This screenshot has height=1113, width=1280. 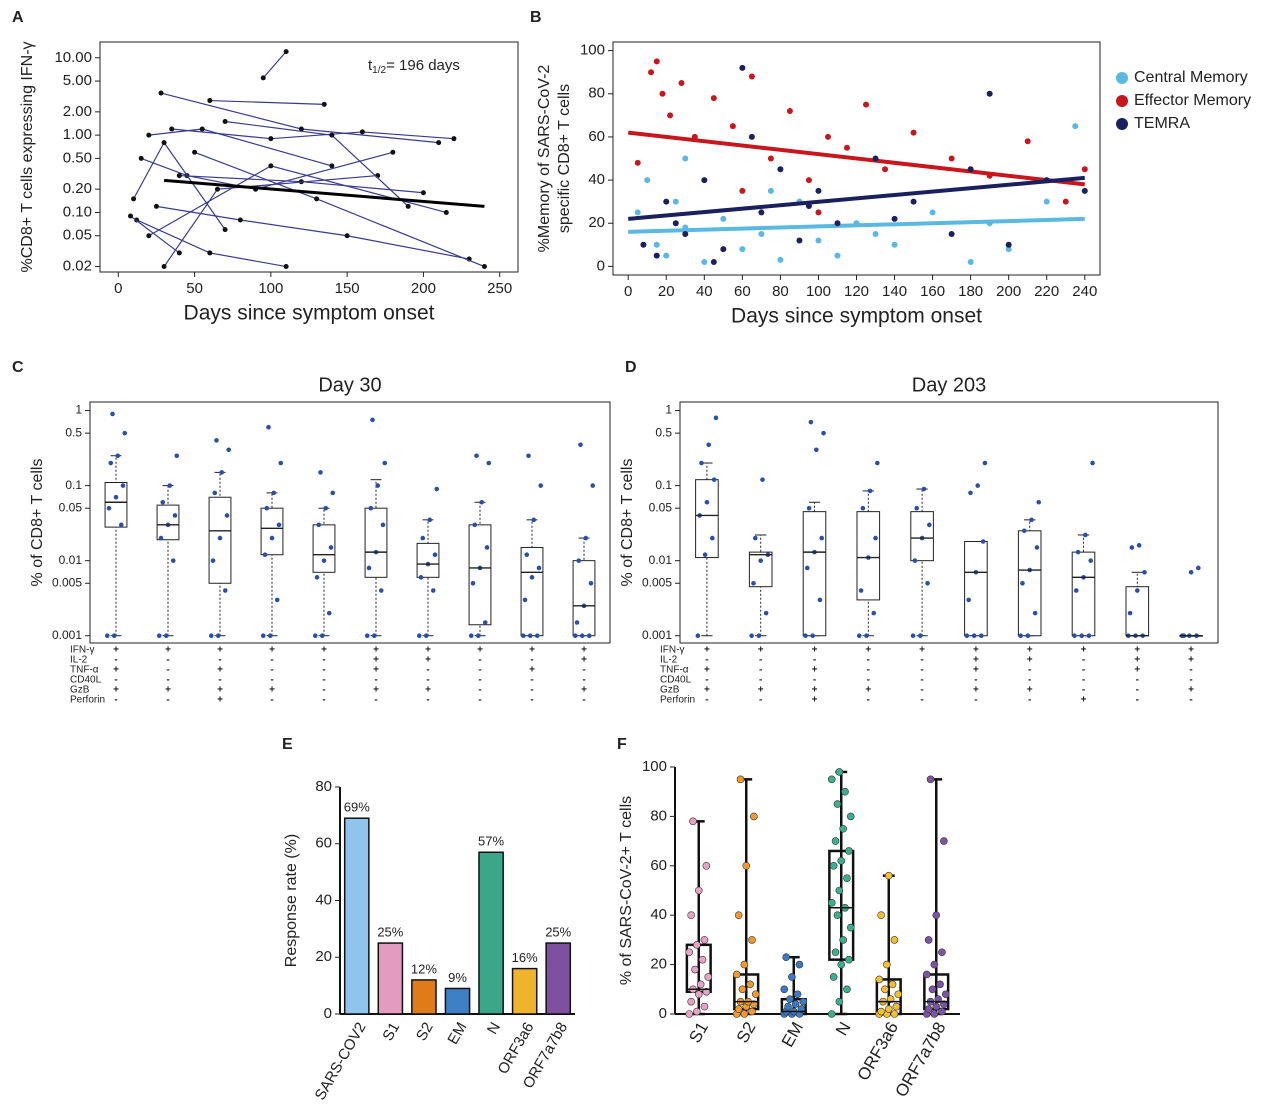 I want to click on x-tick-label: 100, so click(x=270, y=288).